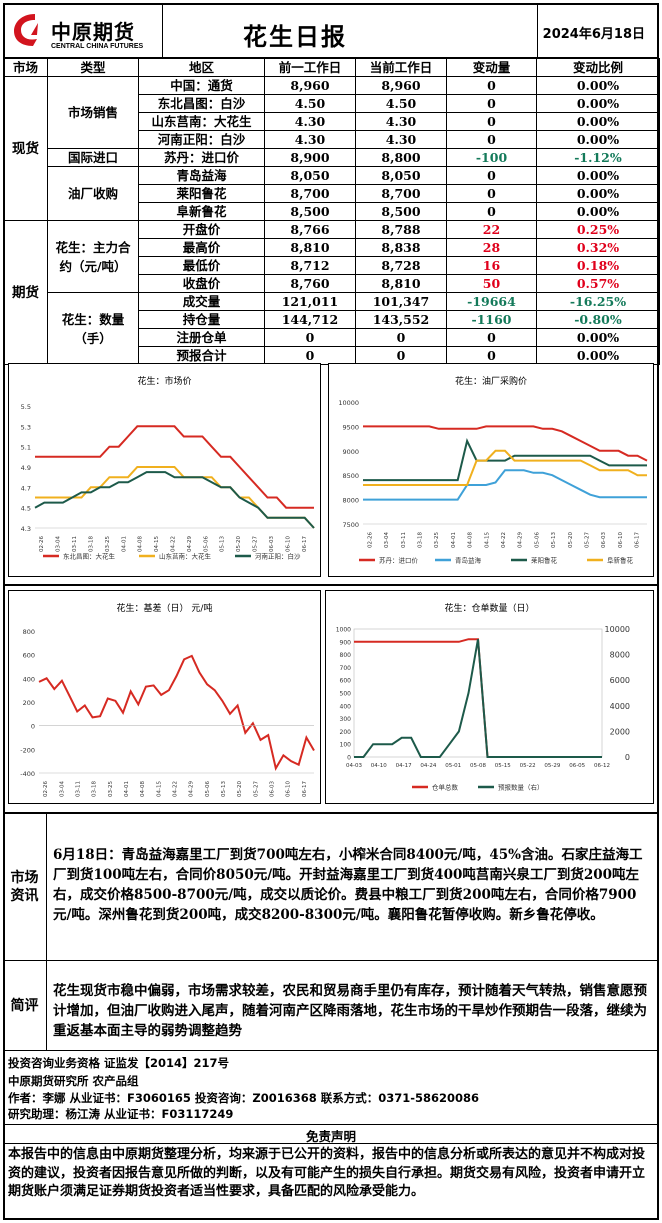 This screenshot has width=662, height=1223. Describe the element at coordinates (25, 148) in the screenshot. I see `market-cell-spot: 现货` at that location.